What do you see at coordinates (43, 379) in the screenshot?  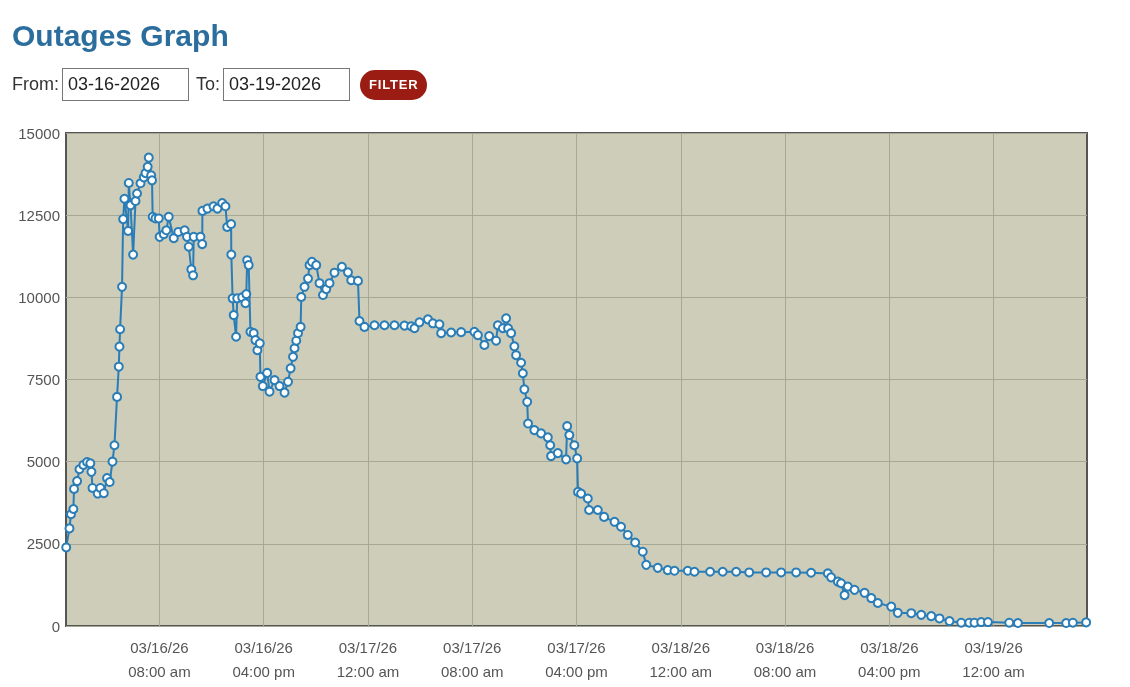 I see `y-tick-label: 7500` at bounding box center [43, 379].